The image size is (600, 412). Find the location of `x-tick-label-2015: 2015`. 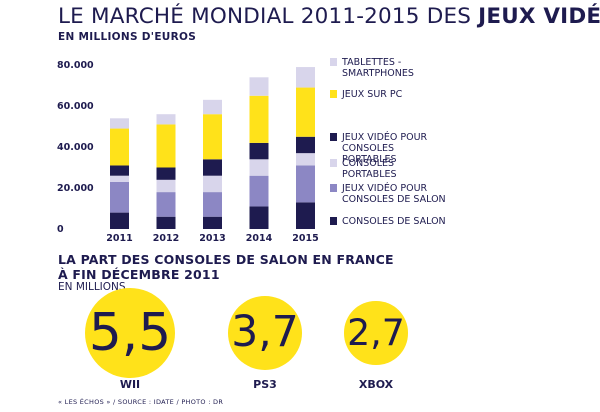

x-tick-label-2015: 2015 is located at coordinates (305, 238).